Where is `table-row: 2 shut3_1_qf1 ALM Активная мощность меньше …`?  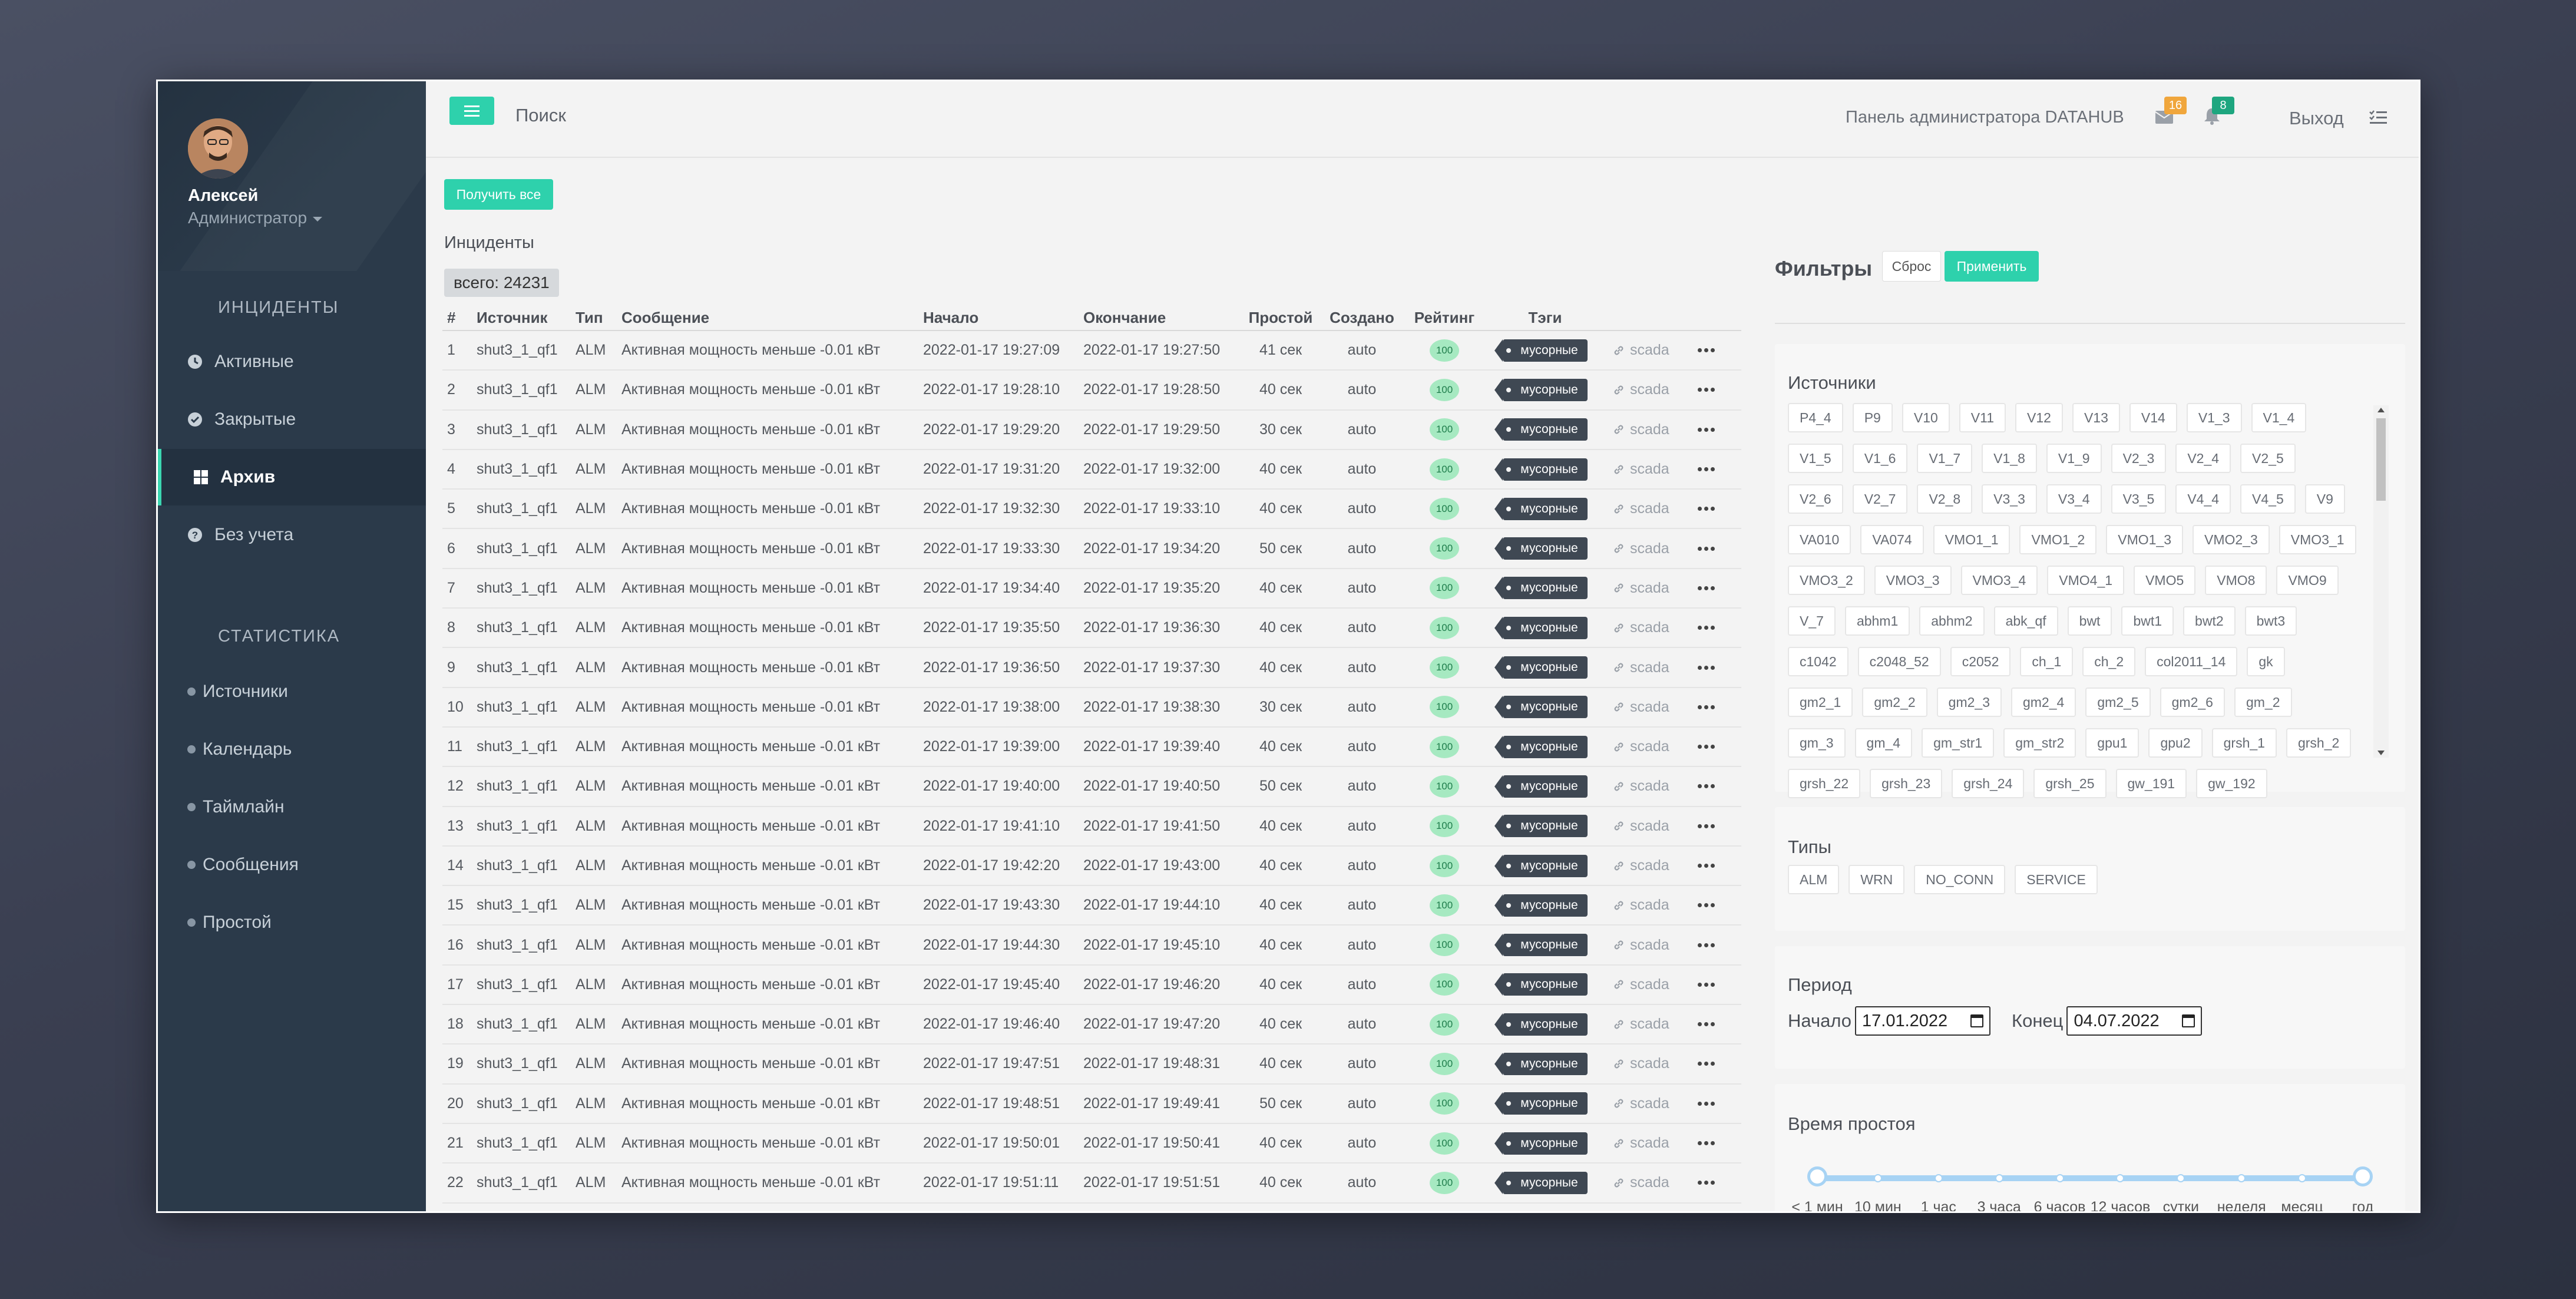
table-row: 2 shut3_1_qf1 ALM Активная мощность меньше … is located at coordinates (1091, 391).